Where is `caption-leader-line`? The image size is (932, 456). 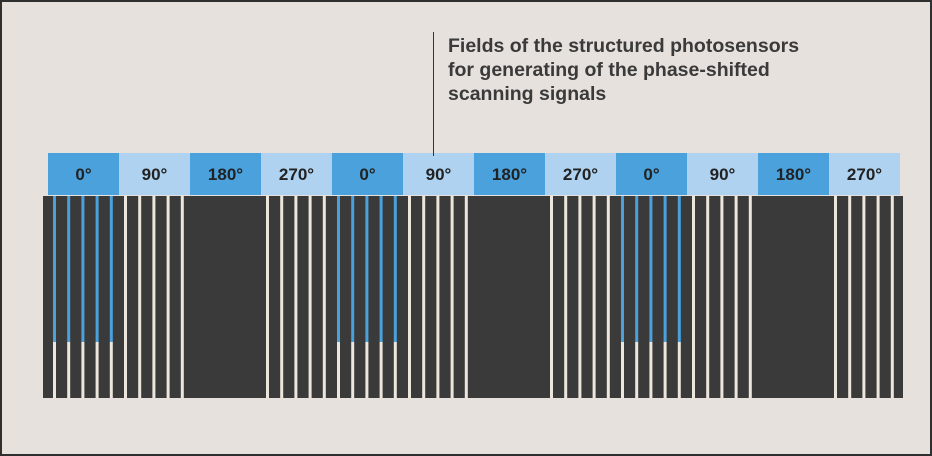
caption-leader-line is located at coordinates (433, 94).